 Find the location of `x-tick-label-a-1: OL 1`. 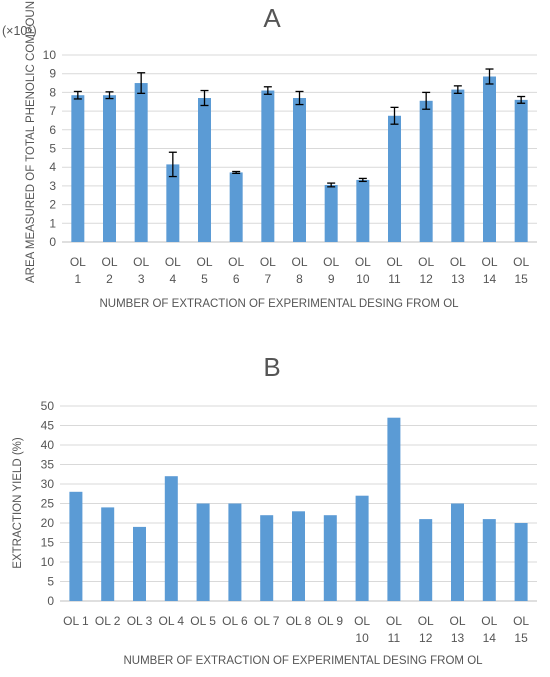

x-tick-label-a-1: OL 1 is located at coordinates (78, 270).